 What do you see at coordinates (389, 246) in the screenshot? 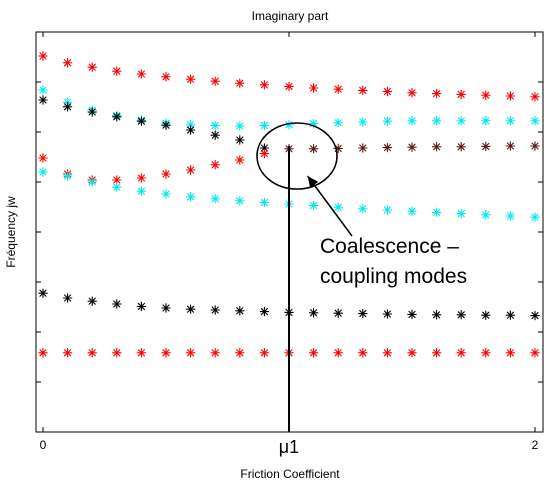
I see `annotation-line-1: Coalescence –` at bounding box center [389, 246].